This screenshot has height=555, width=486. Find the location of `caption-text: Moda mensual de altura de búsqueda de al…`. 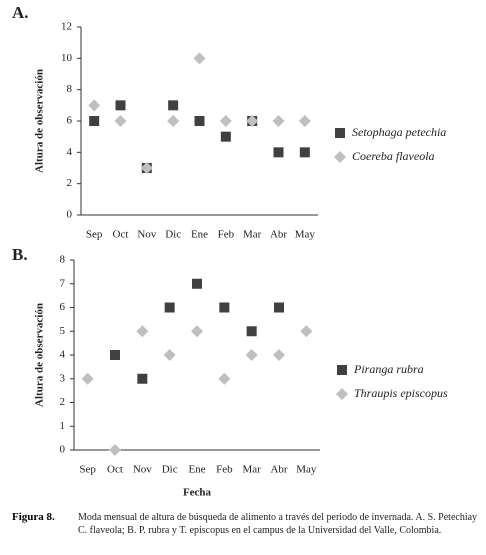

caption-text: Moda mensual de altura de búsqueda de al… is located at coordinates (278, 524).